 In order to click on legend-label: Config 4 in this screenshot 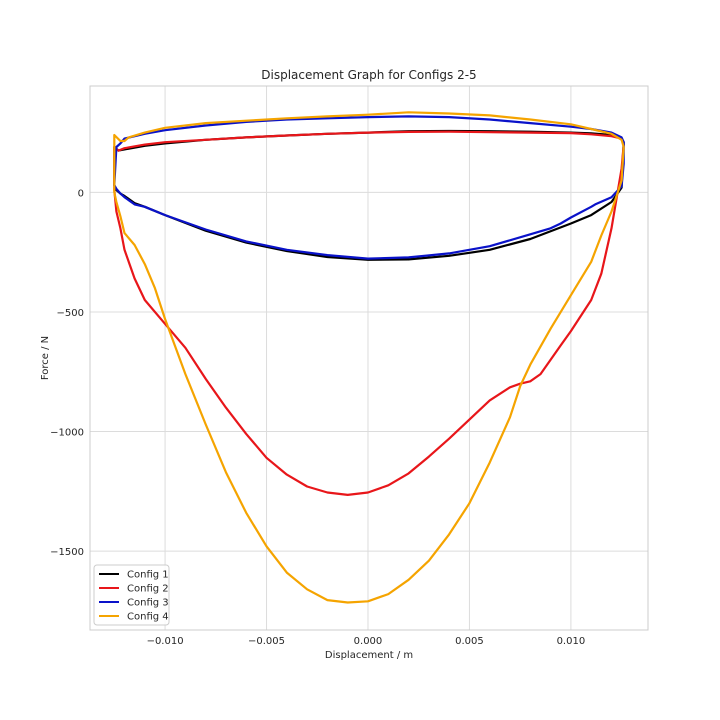, I will do `click(148, 617)`.